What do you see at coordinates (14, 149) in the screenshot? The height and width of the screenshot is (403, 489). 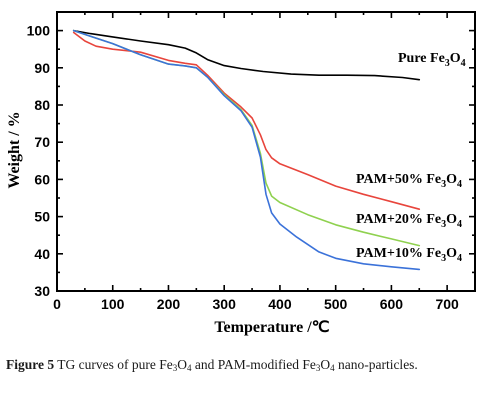 I see `y-axis-title: Weight / %` at bounding box center [14, 149].